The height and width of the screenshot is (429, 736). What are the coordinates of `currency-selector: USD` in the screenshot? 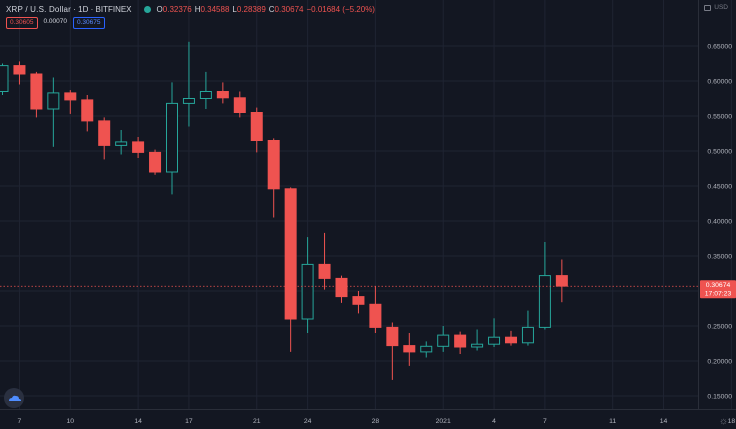 It's located at (716, 7).